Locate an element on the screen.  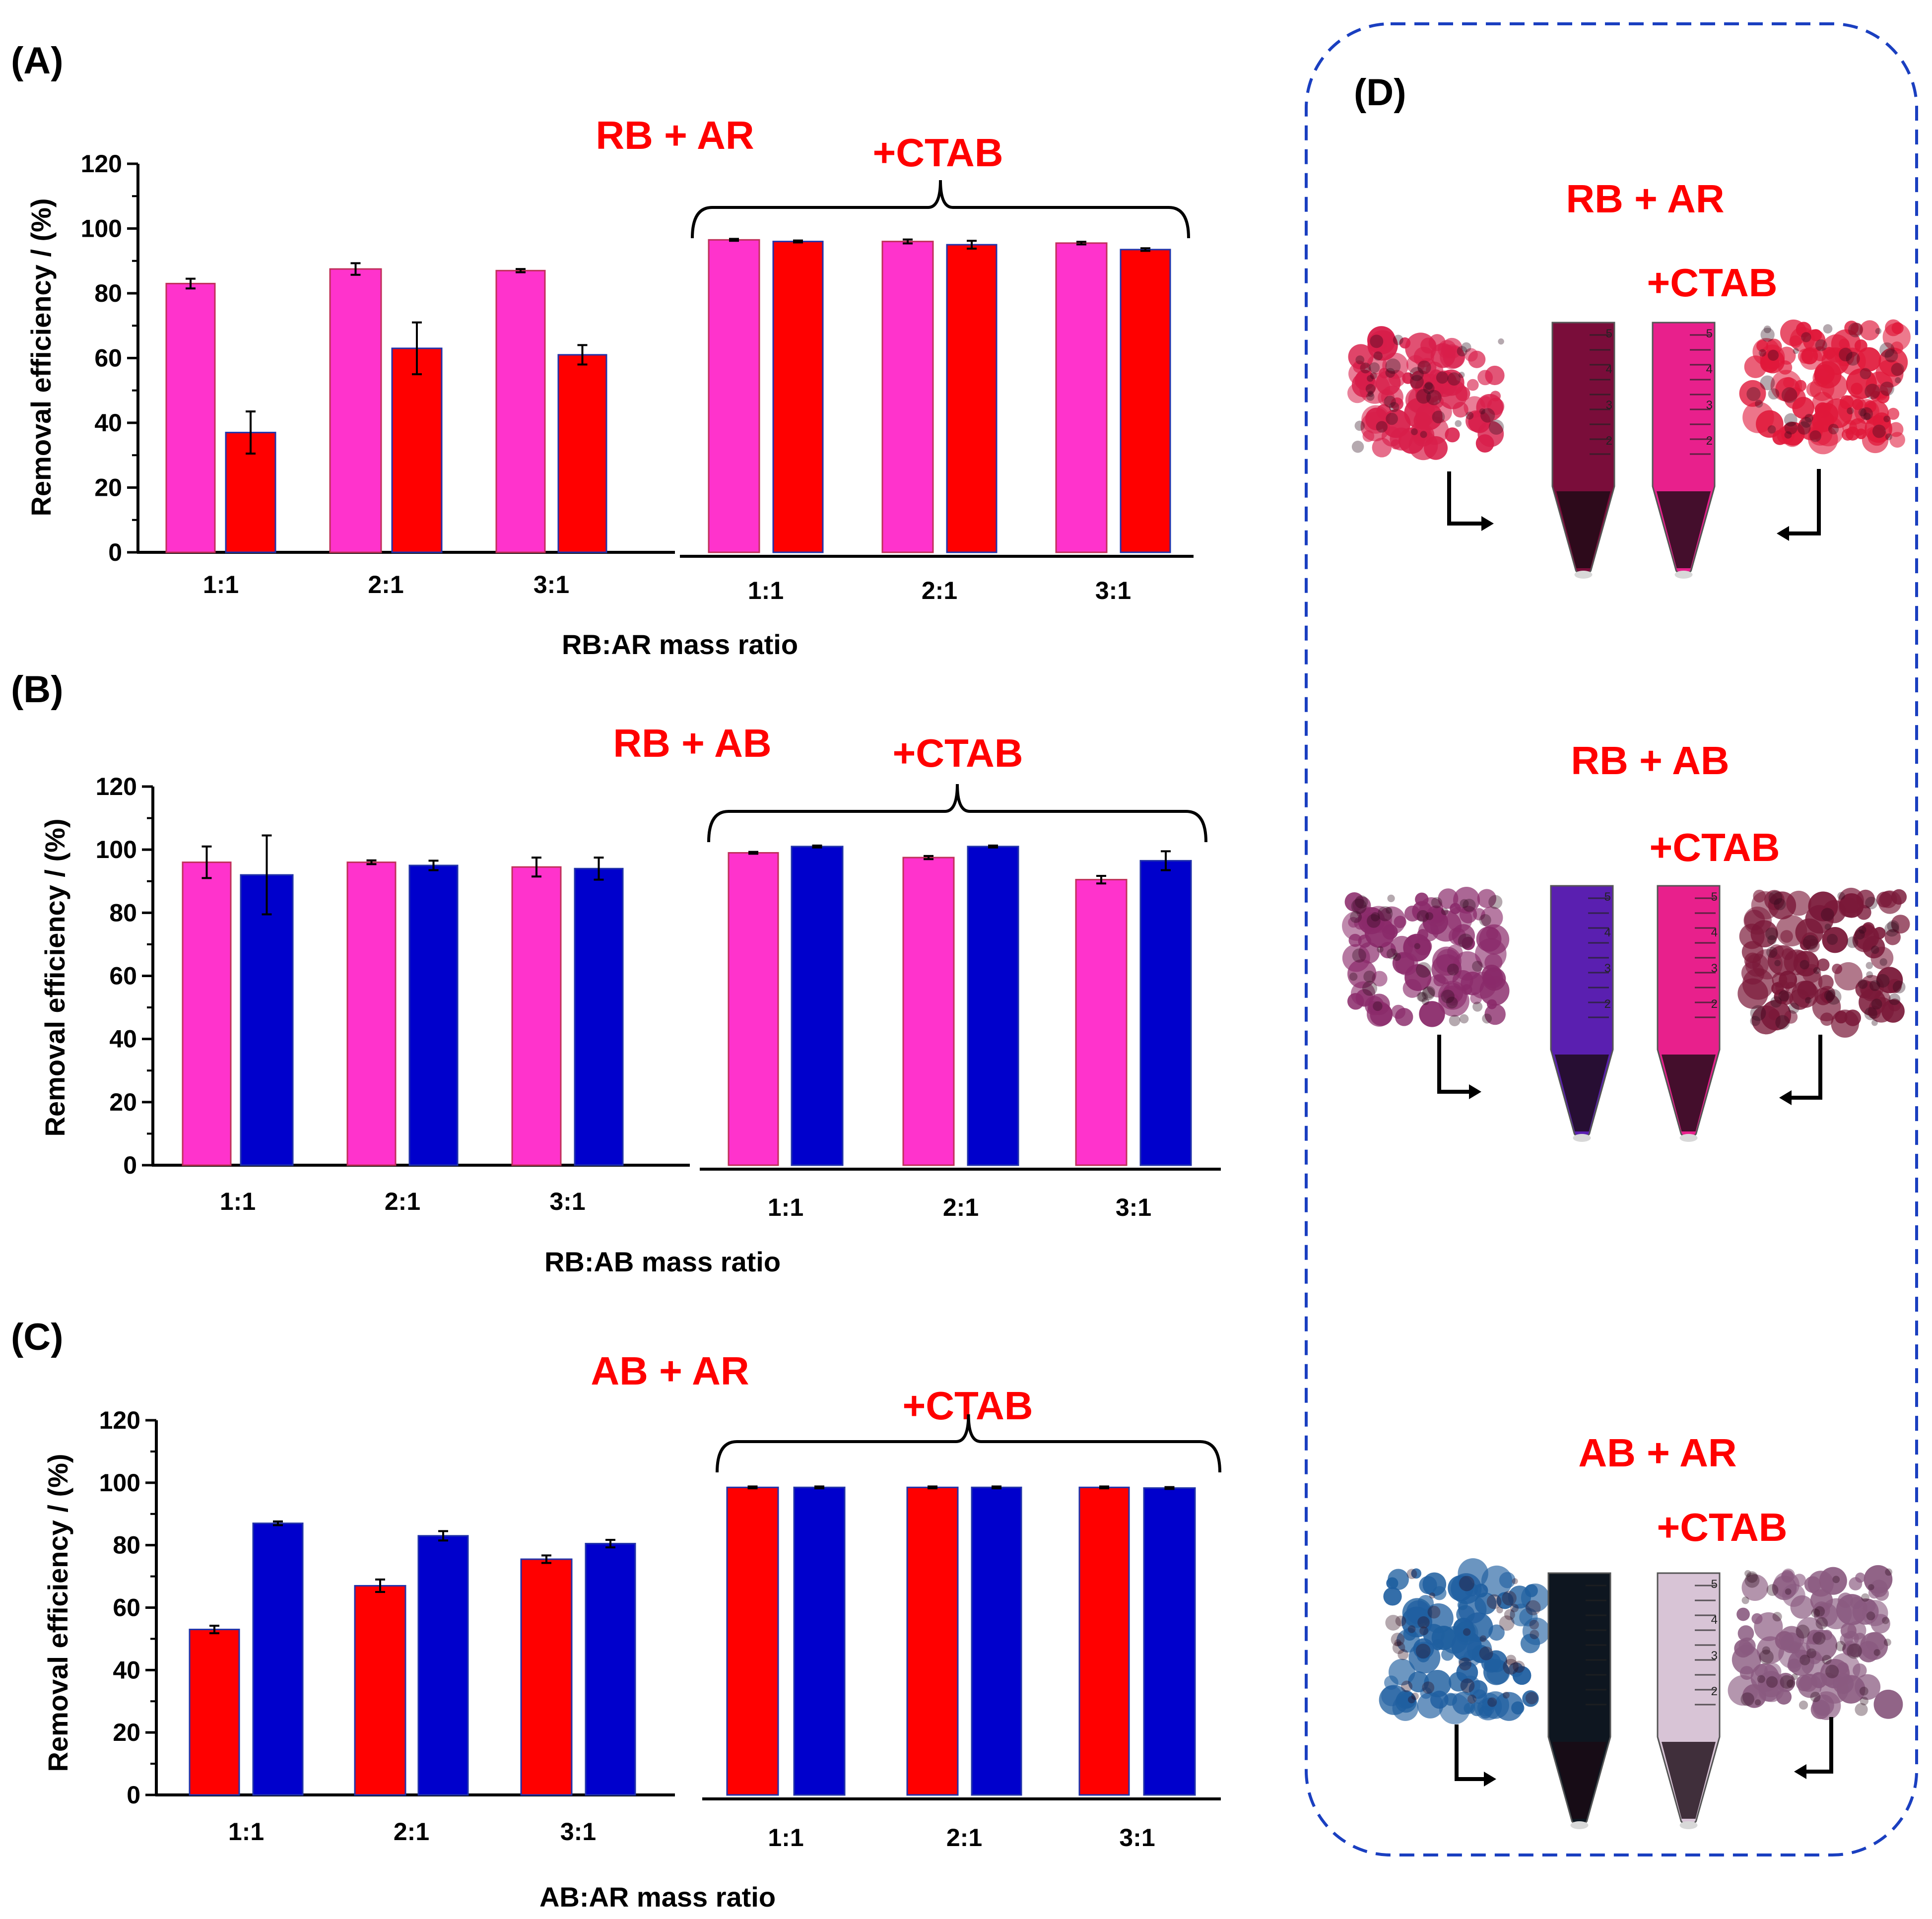
arrow-left-head-icon is located at coordinates (1783, 533).